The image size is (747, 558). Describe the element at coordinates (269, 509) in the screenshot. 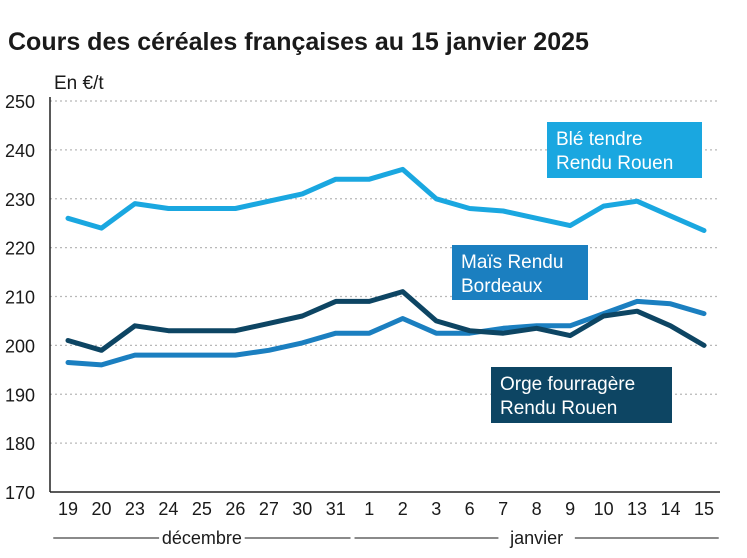

I see `x-tick-label-27: 27` at that location.